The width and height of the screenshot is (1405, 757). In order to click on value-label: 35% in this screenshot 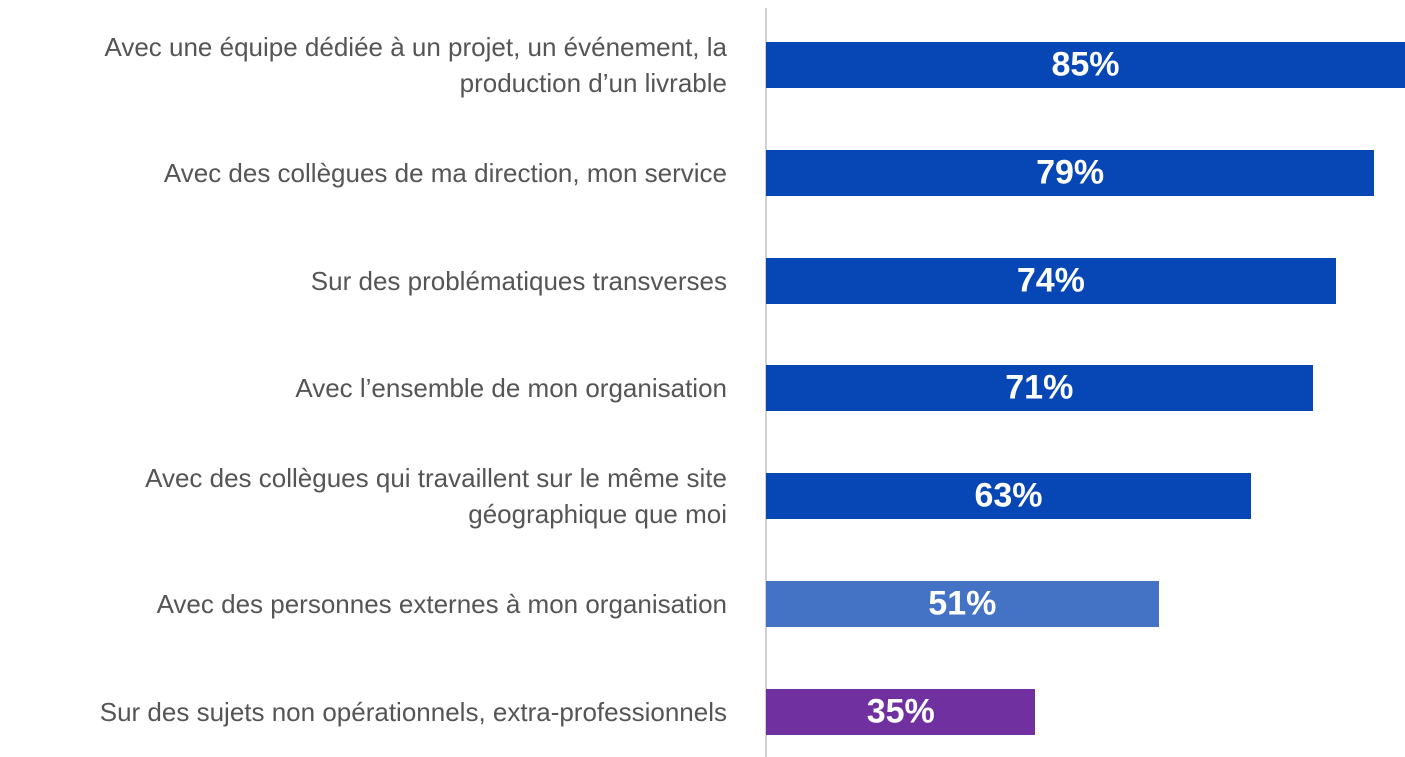, I will do `click(900, 711)`.